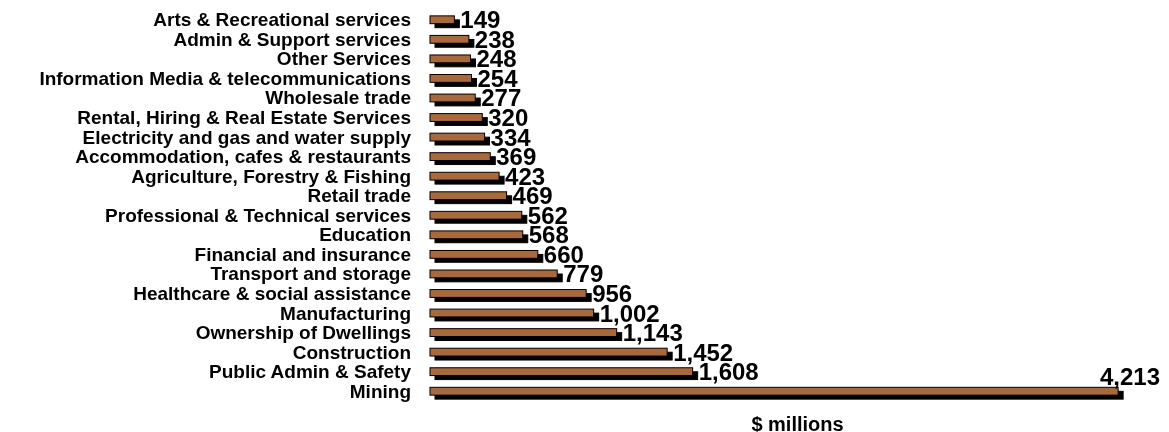 This screenshot has height=432, width=1169. Describe the element at coordinates (225, 78) in the screenshot. I see `y-tick-label: Information Media & telecommunications` at that location.